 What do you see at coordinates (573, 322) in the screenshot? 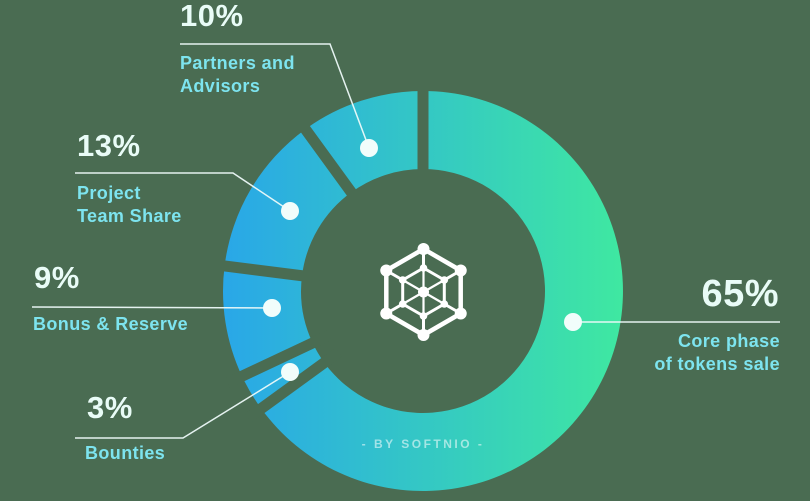
I see `callout-dot-core` at bounding box center [573, 322].